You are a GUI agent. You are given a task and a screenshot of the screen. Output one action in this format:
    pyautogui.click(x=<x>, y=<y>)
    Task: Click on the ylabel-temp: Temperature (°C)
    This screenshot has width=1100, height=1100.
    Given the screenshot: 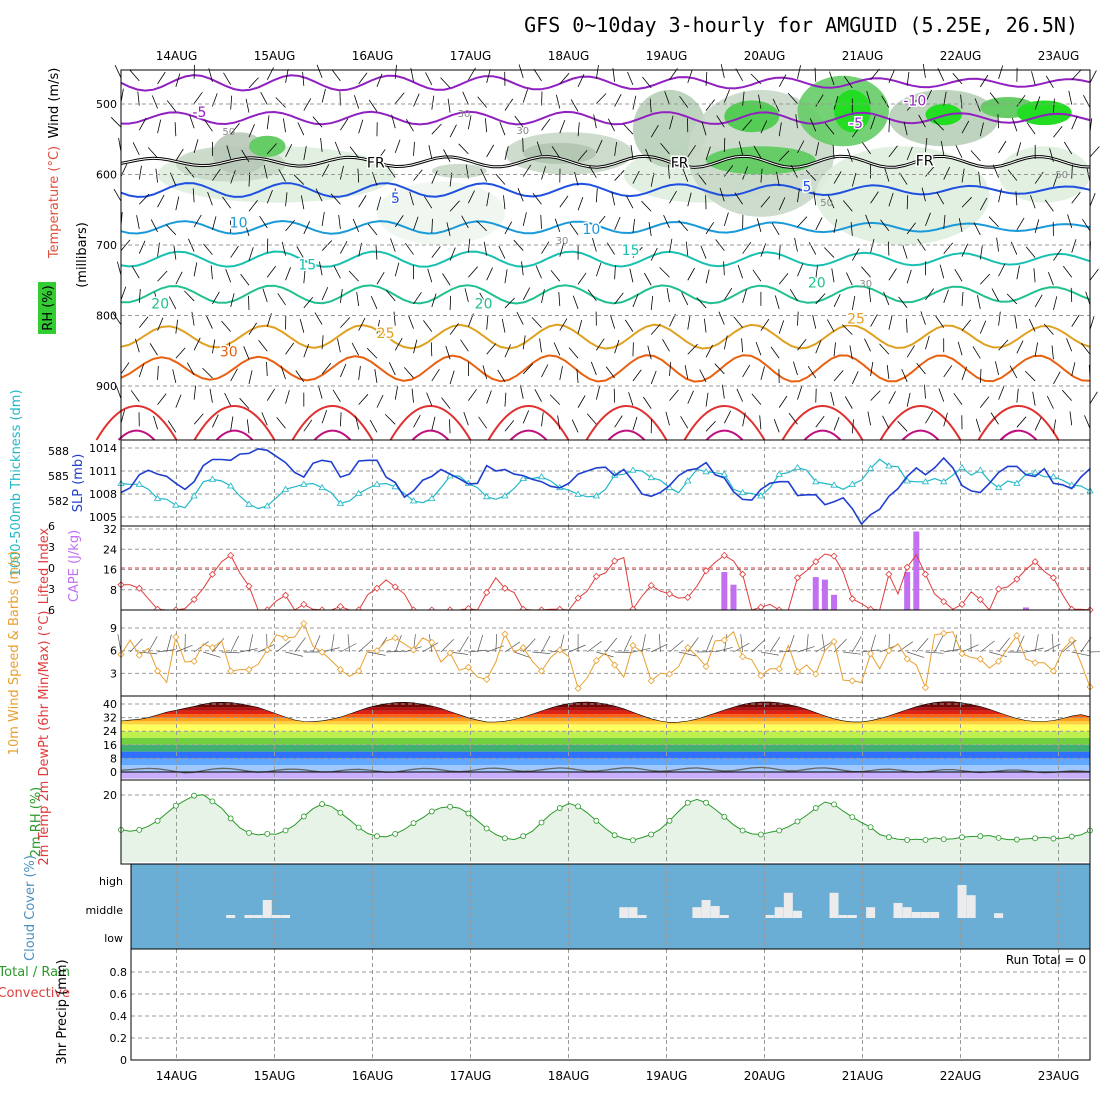 What is the action you would take?
    pyautogui.click(x=54, y=202)
    